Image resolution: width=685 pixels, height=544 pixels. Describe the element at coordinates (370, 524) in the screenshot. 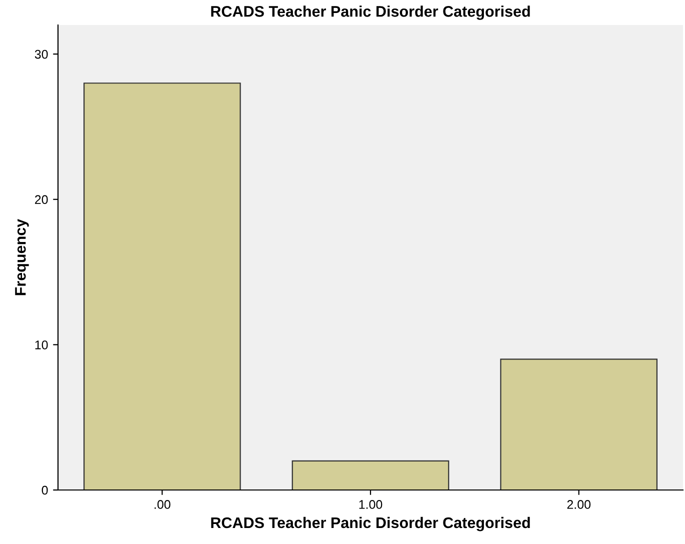

I see `x-axis-title: RCADS Teacher Panic Disorder Categorised` at that location.